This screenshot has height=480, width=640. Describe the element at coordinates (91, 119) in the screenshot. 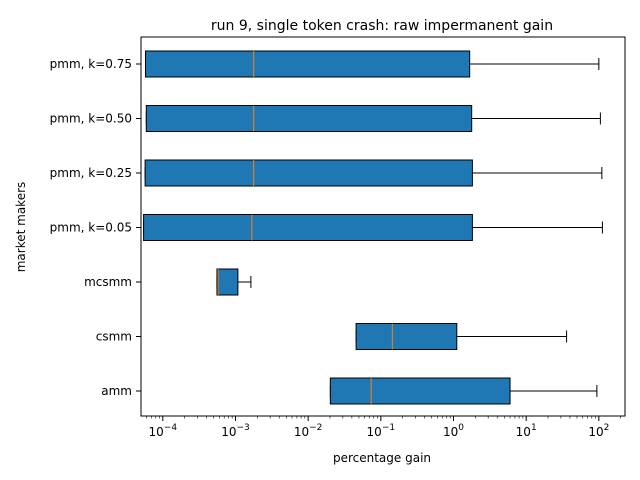

I see `y-tick-label: pmm, k=0.50` at that location.